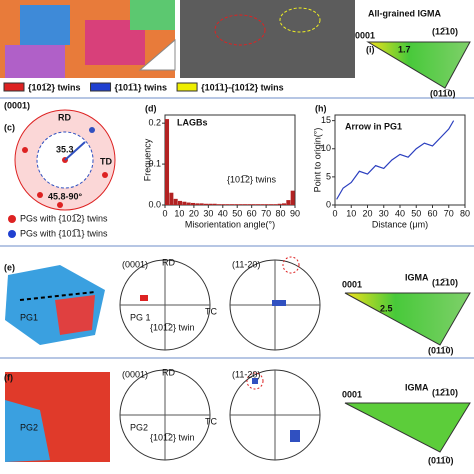 The width and height of the screenshot is (474, 474). Describe the element at coordinates (154, 204) in the screenshot. I see `y-tick-label: 0.0` at that location.